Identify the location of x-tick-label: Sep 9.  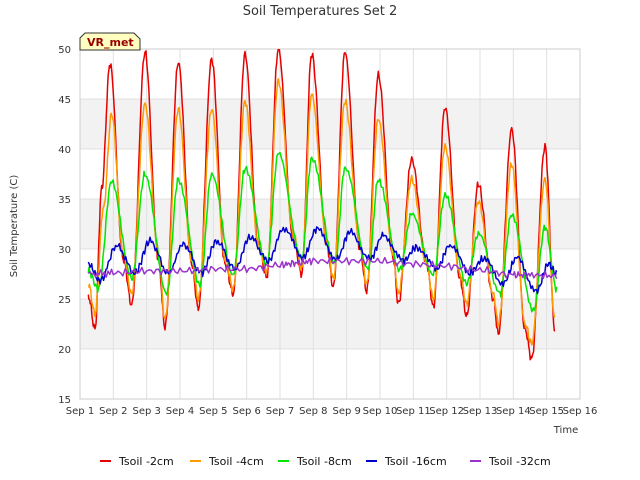
(346, 411).